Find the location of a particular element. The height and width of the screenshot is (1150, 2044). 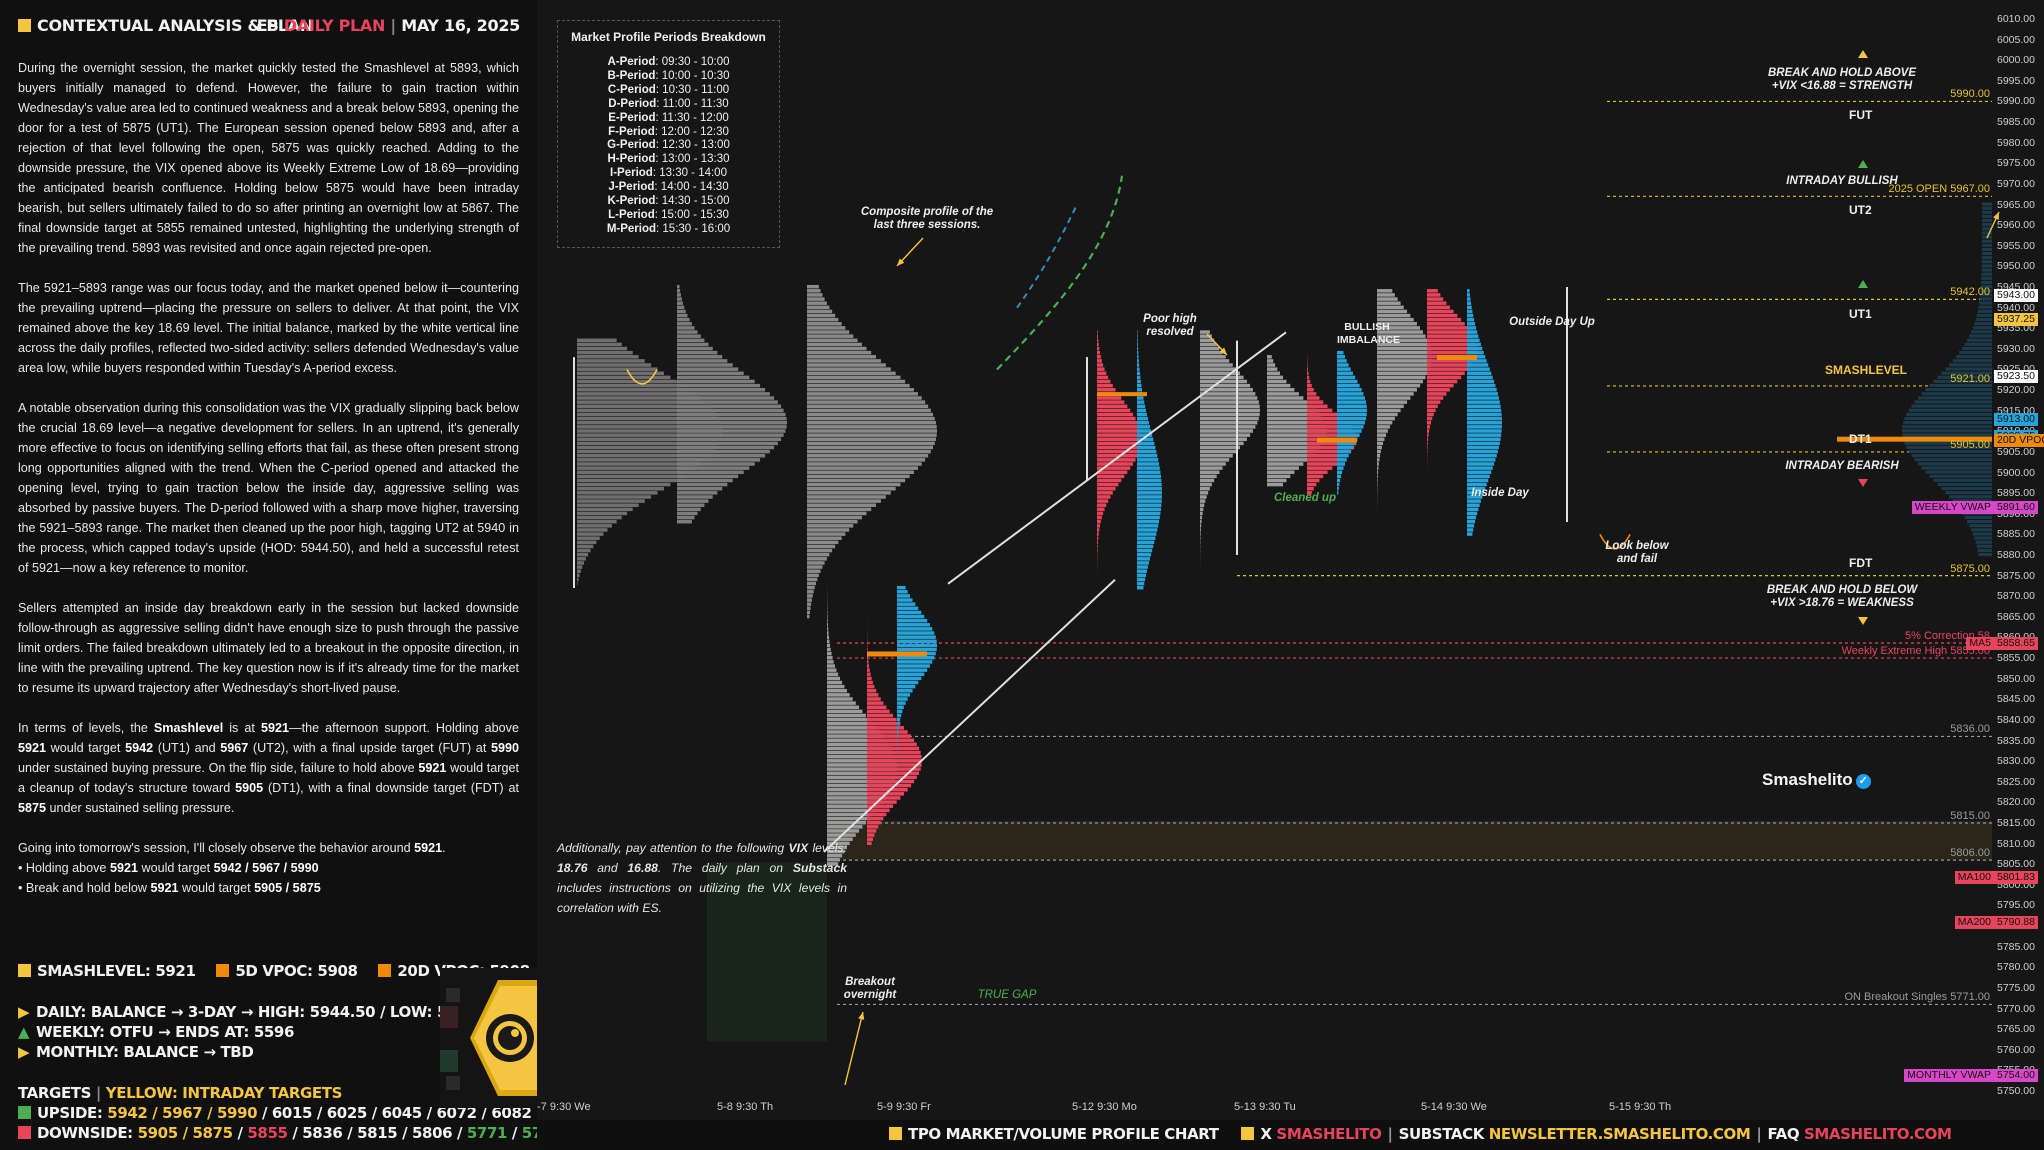

price-tick-label: 5820.00 is located at coordinates (2016, 802).